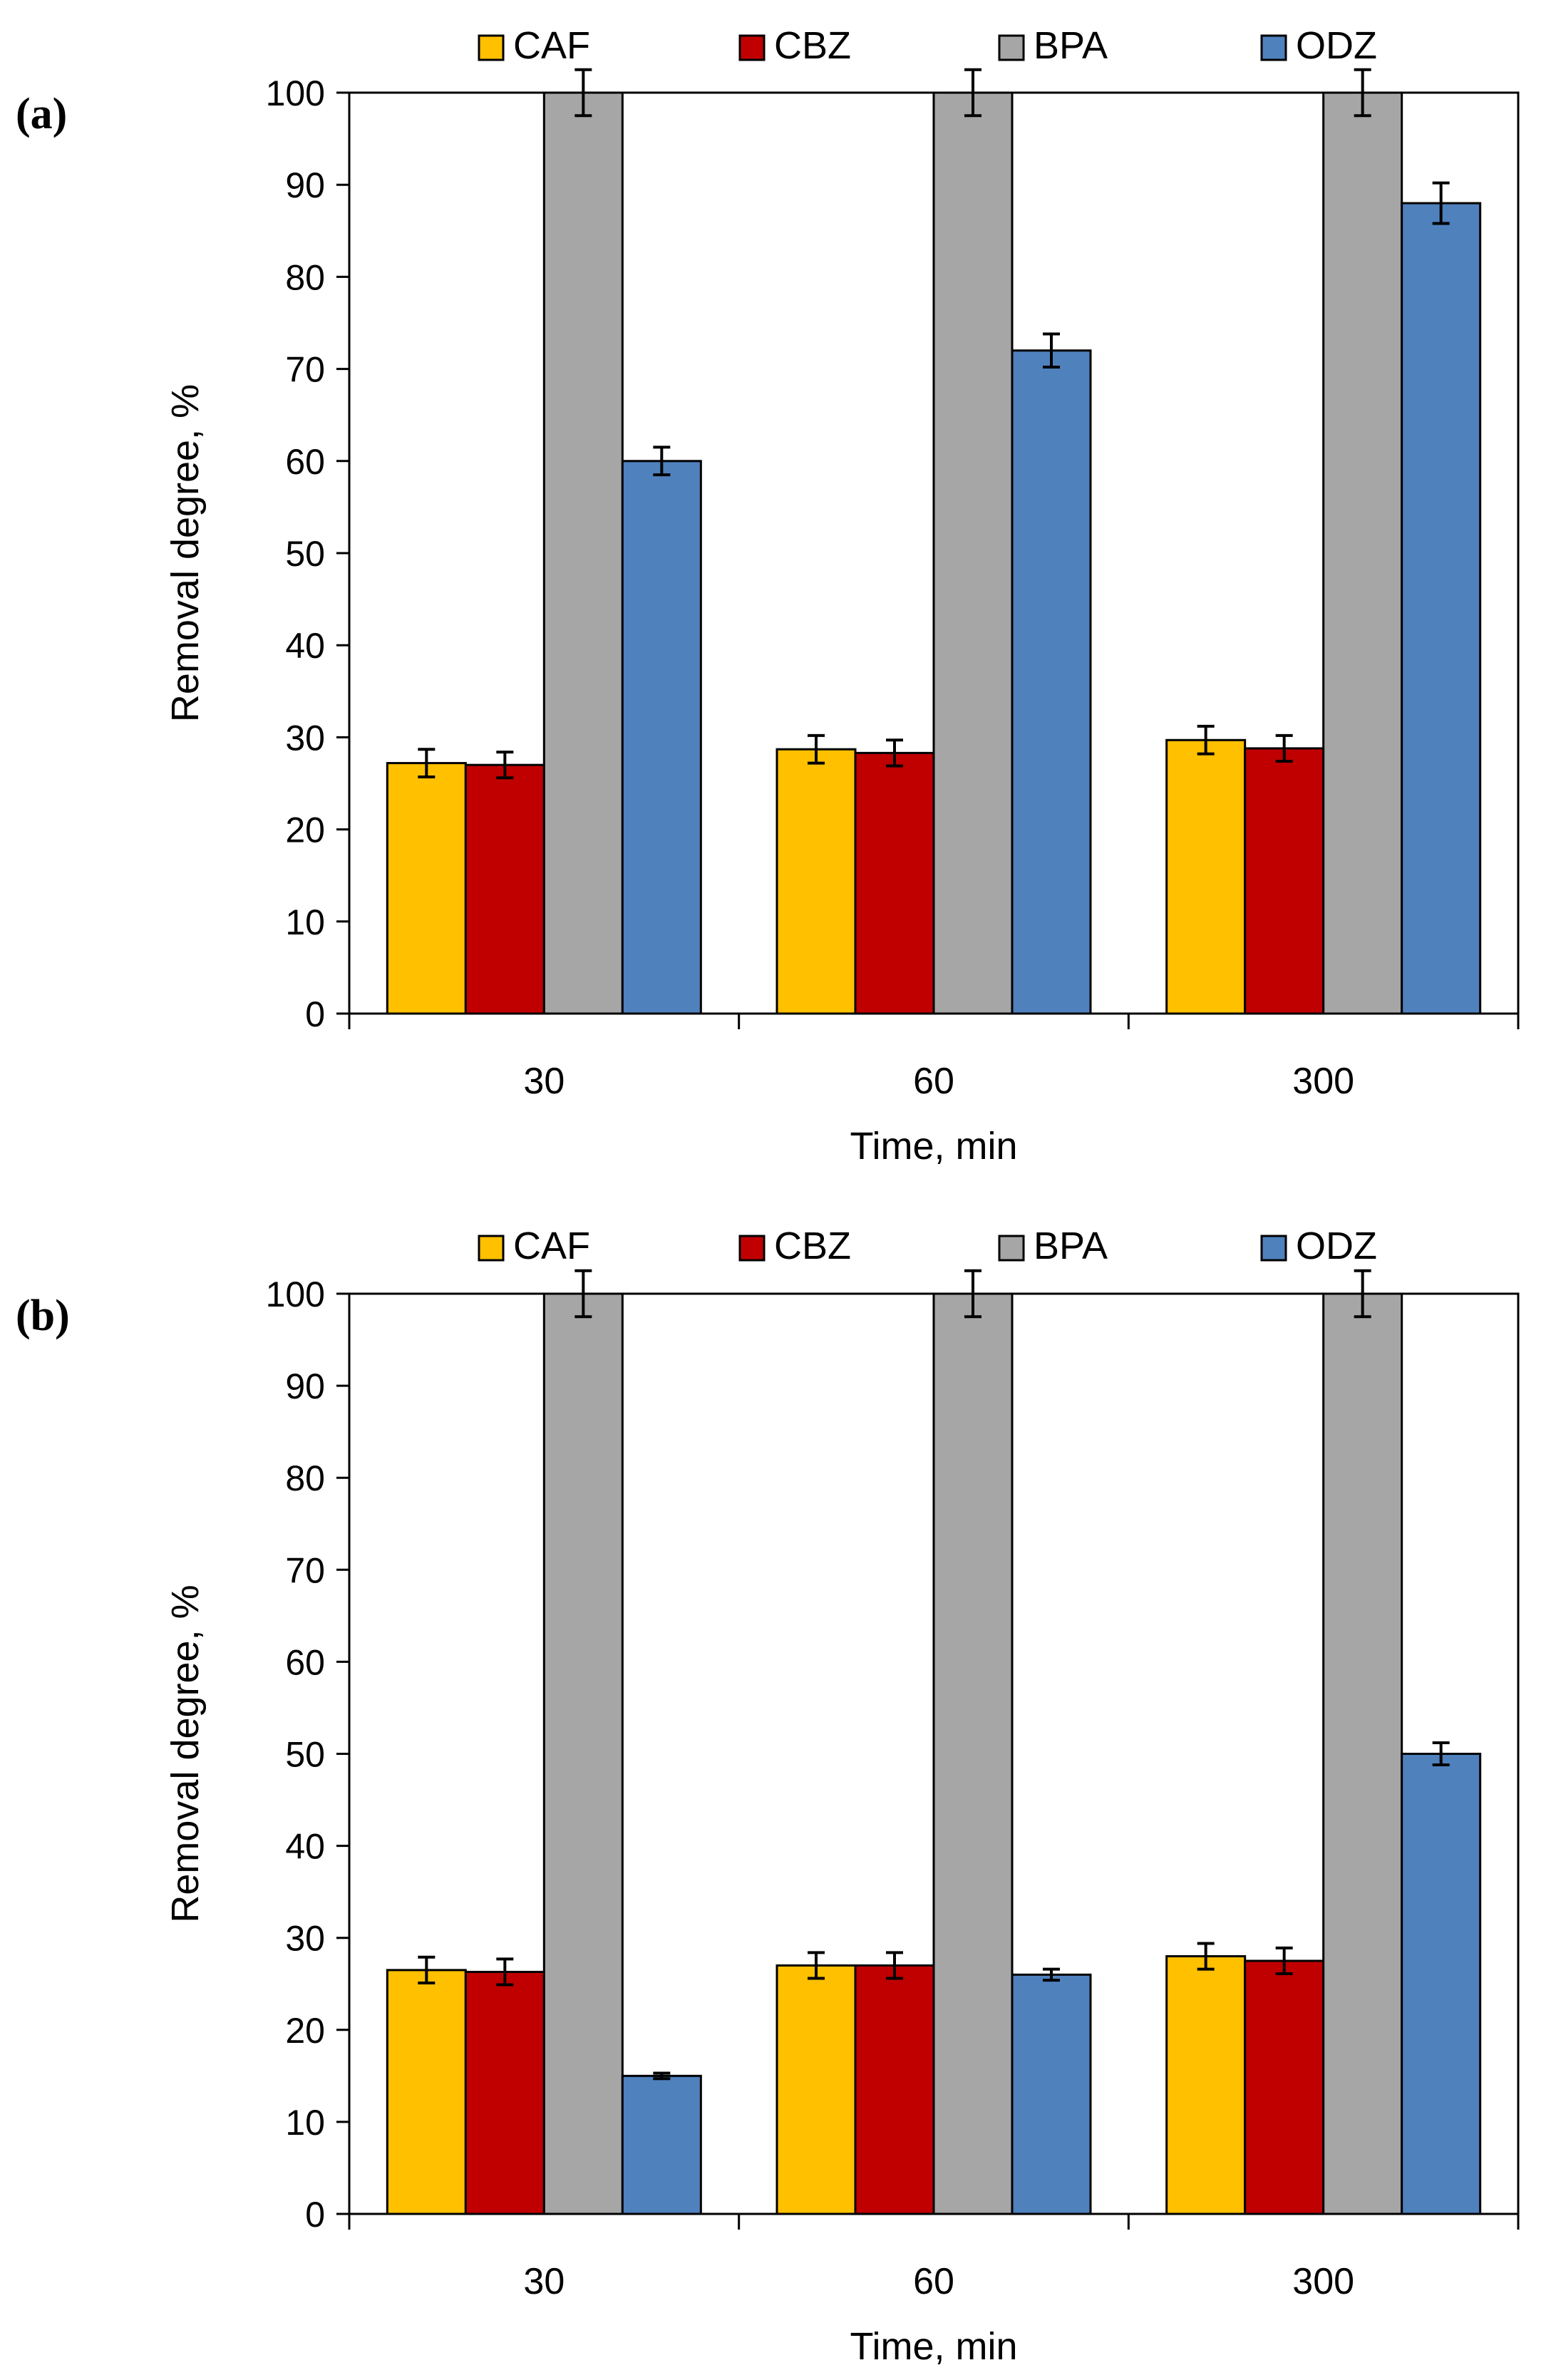  I want to click on panel-label: (a), so click(41, 114).